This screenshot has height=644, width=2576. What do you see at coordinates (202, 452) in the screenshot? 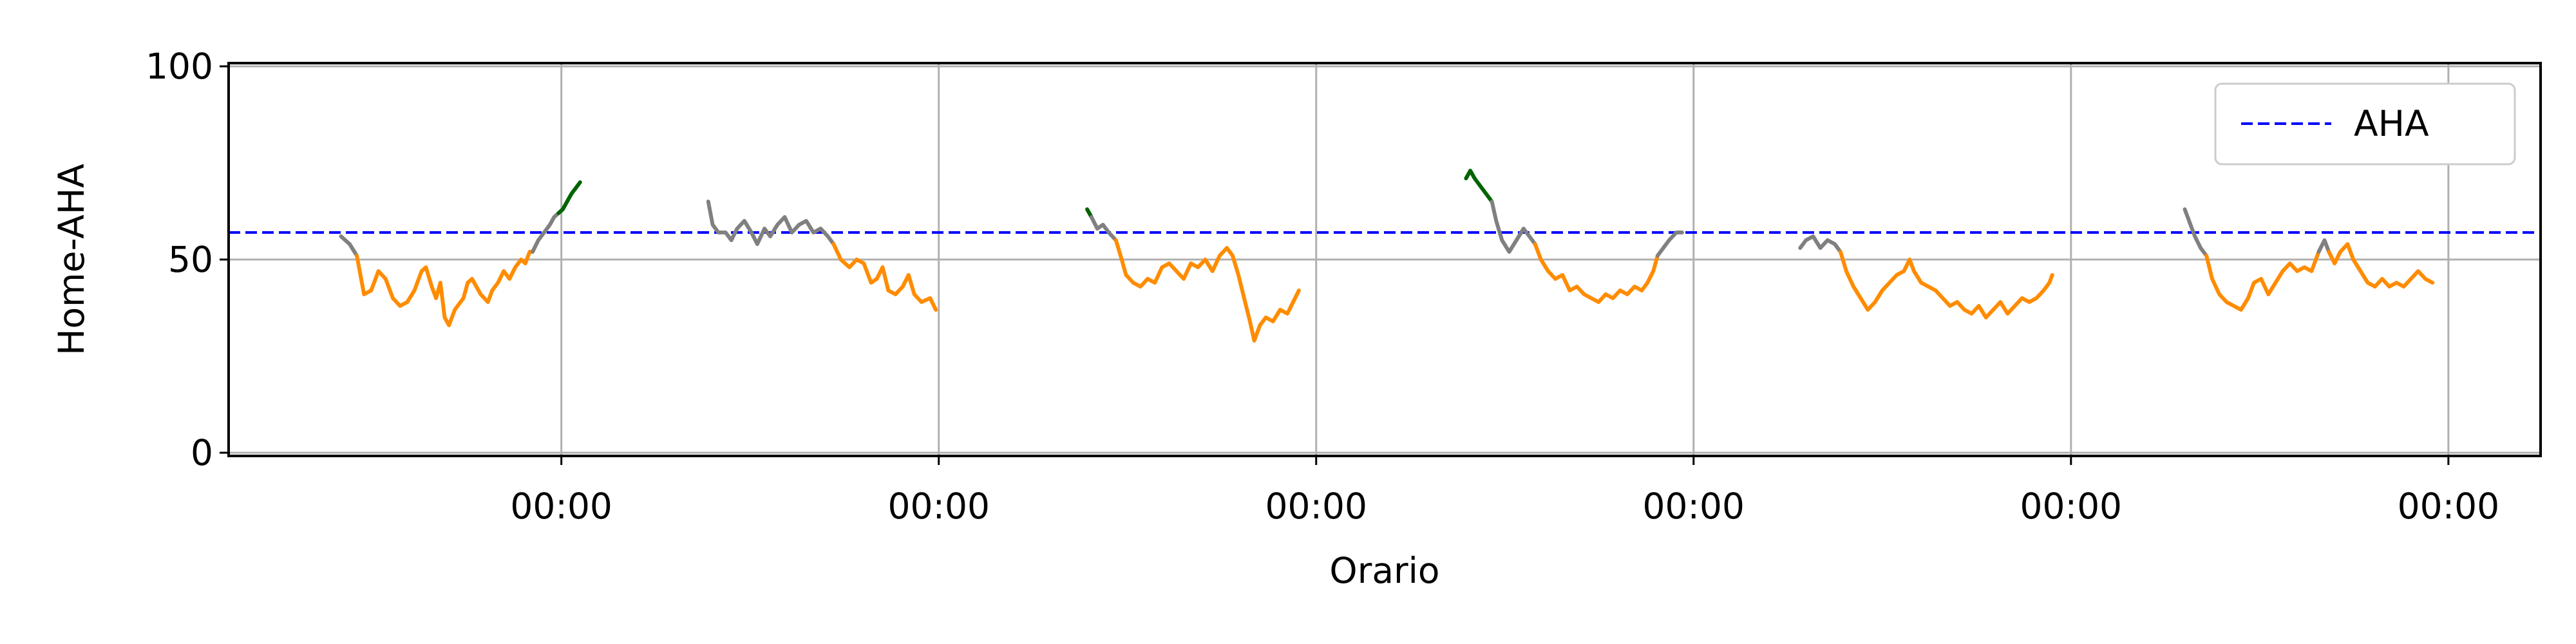
I see `y-tick-label: 0` at bounding box center [202, 452].